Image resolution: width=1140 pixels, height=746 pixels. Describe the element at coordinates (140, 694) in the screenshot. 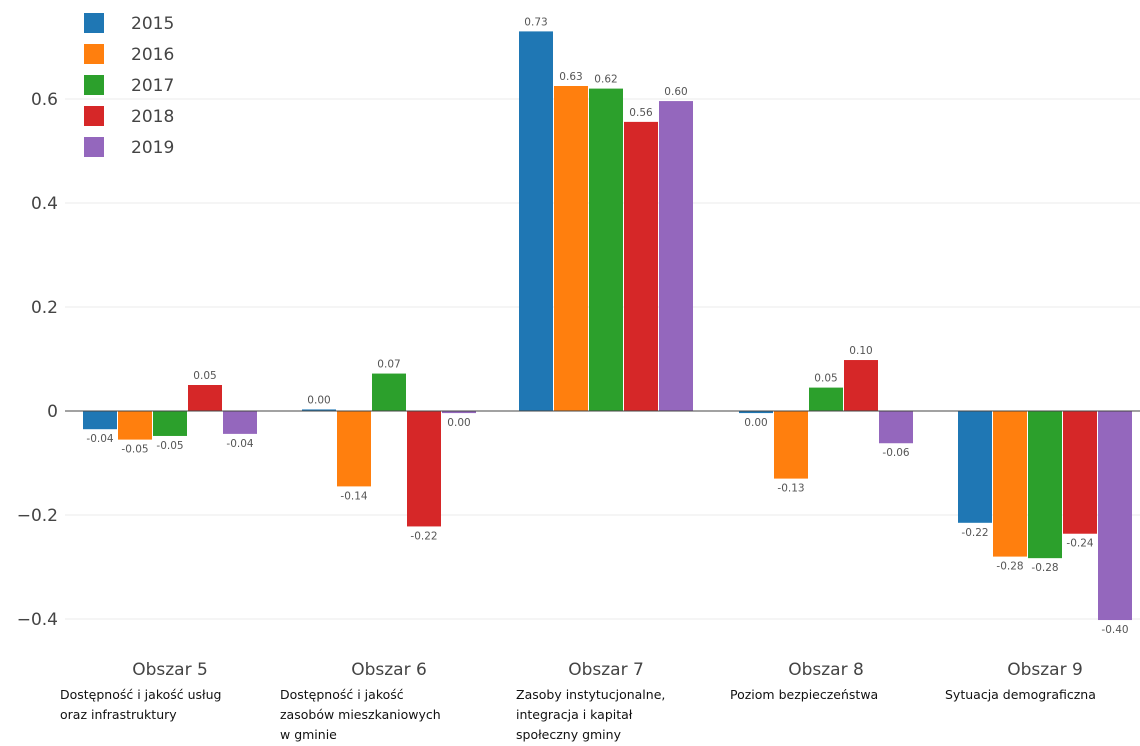

I see `category-description: Dostępność i jakość usług` at that location.